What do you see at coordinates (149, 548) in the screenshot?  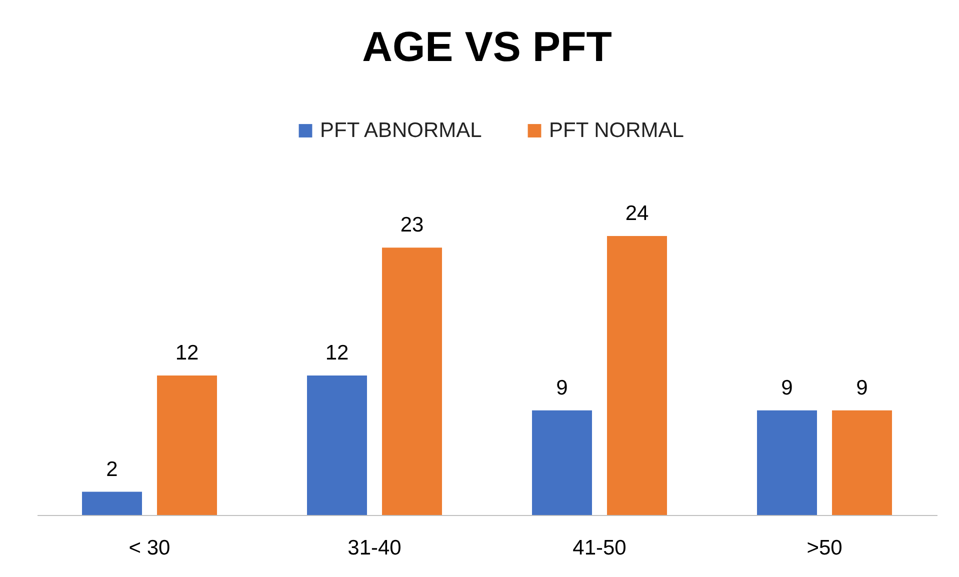 I see `x-tick-label: < 30` at bounding box center [149, 548].